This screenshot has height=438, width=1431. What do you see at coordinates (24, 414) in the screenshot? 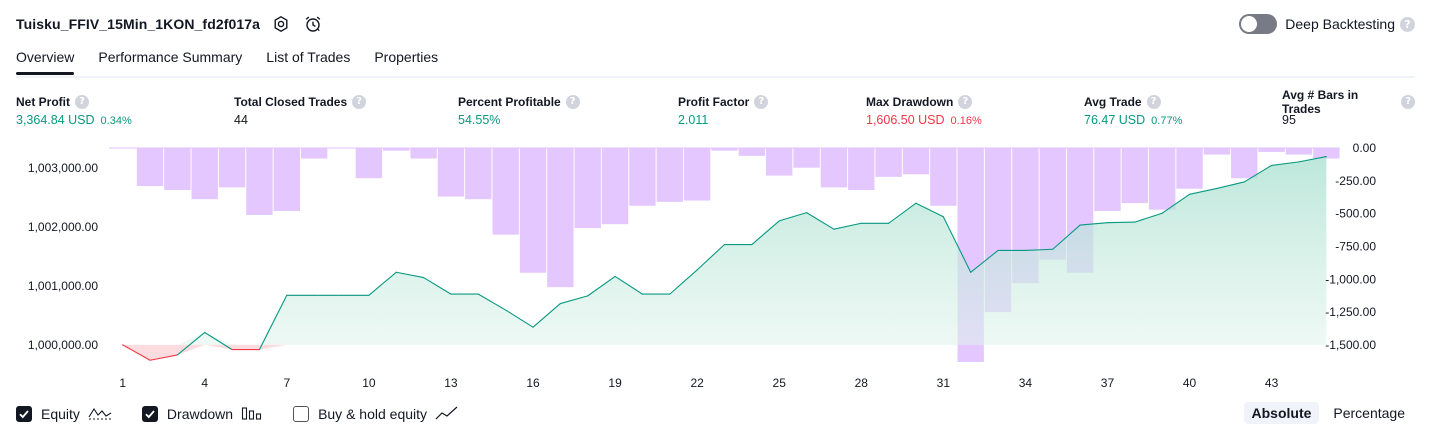
I see `equity-checkbox` at bounding box center [24, 414].